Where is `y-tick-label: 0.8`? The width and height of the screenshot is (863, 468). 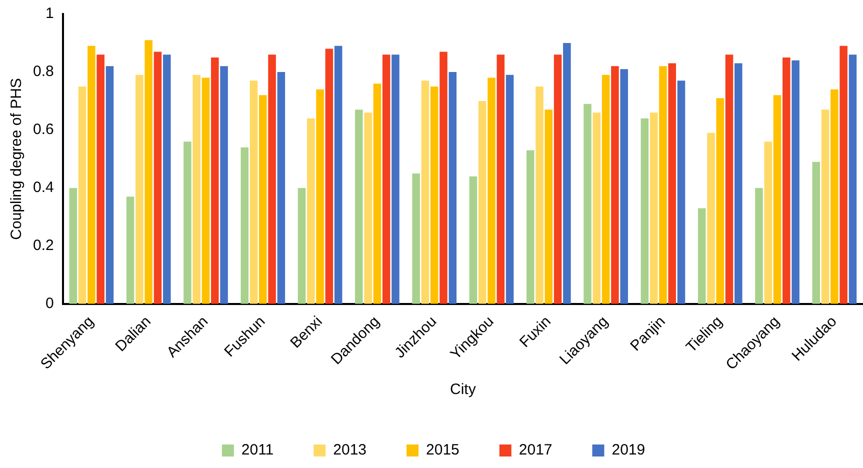 y-tick-label: 0.8 is located at coordinates (43, 71).